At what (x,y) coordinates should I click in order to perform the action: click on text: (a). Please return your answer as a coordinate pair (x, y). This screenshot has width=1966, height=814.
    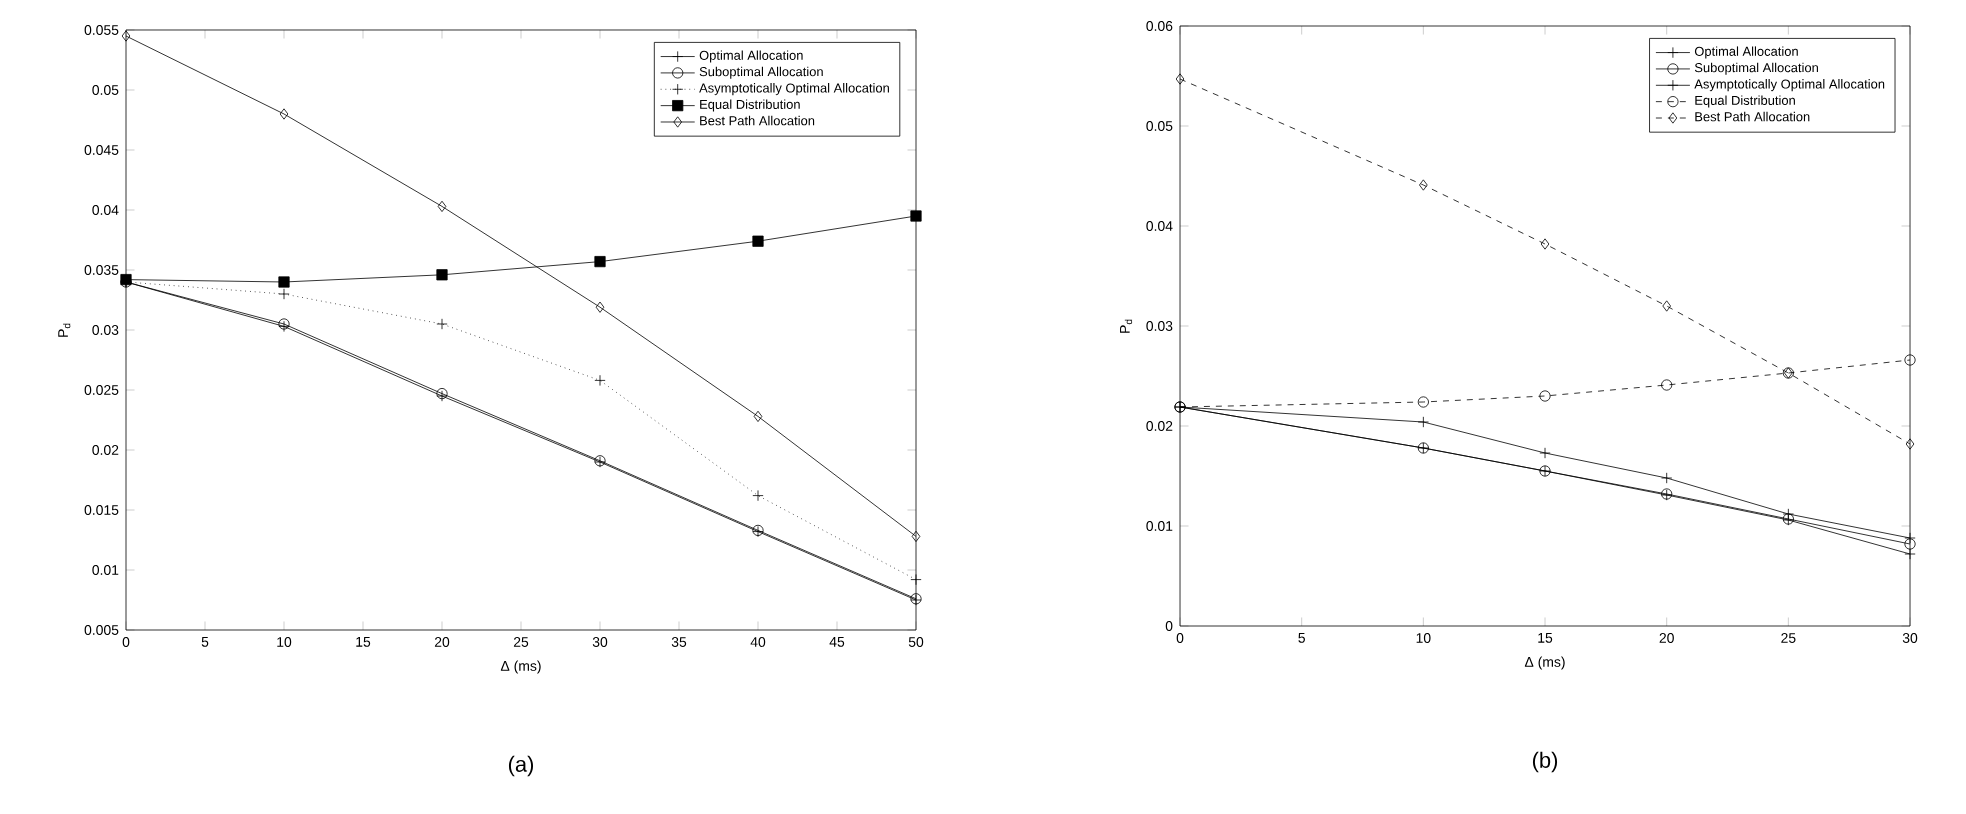
    Looking at the image, I should click on (521, 766).